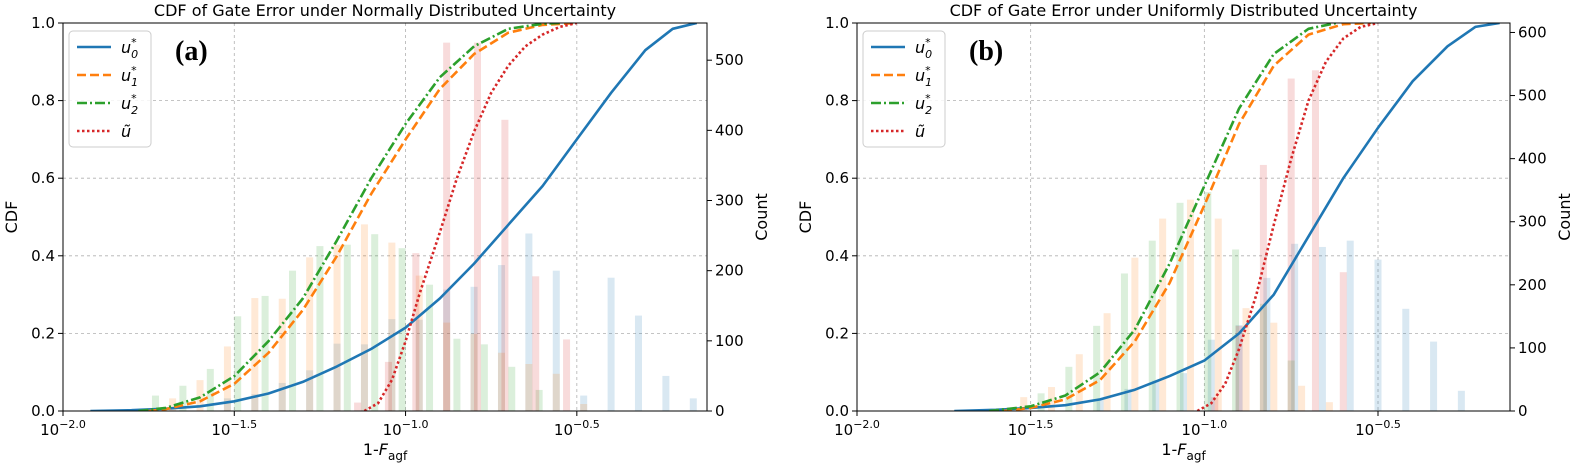  I want to click on legend-box, so click(110, 89).